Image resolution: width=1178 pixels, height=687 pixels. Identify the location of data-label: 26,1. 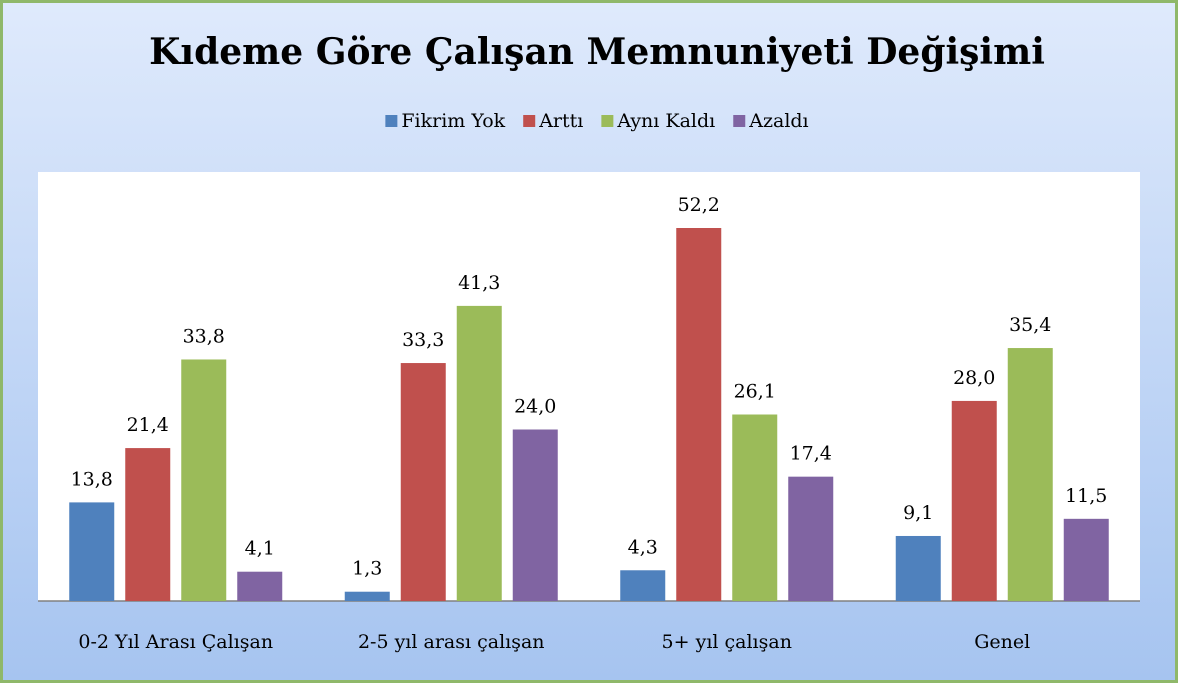
(755, 392).